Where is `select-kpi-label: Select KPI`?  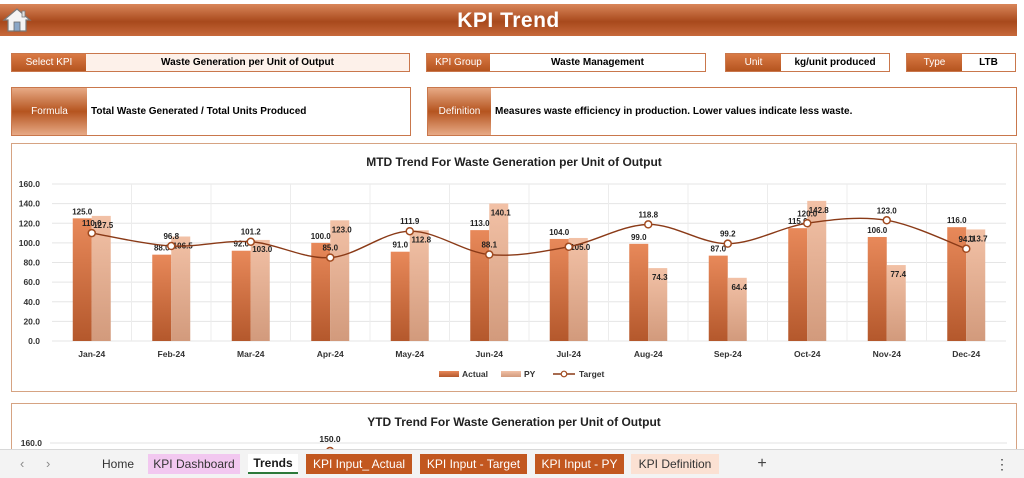
select-kpi-label: Select KPI is located at coordinates (49, 62).